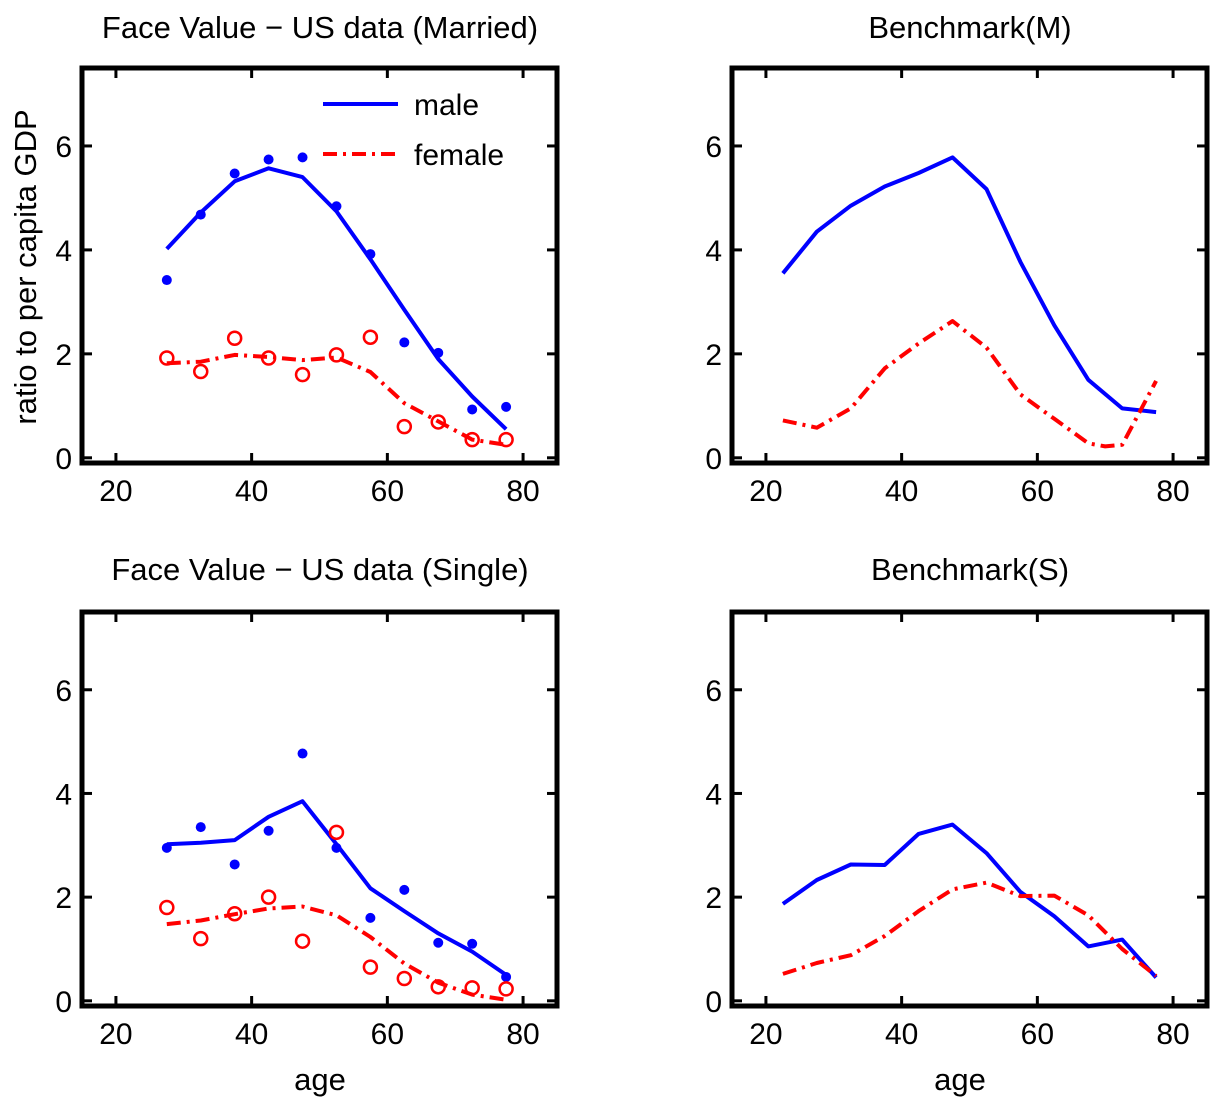 This screenshot has width=1215, height=1103. I want to click on chart-title: Face Value − US data (Married), so click(320, 27).